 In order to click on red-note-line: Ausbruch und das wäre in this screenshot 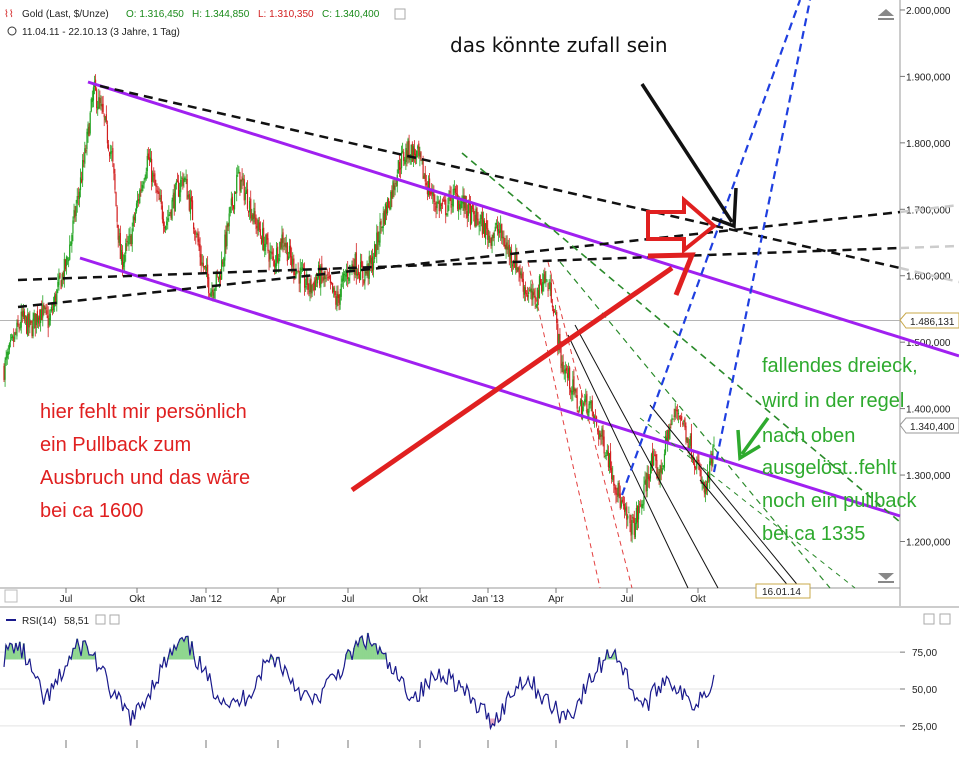, I will do `click(145, 478)`.